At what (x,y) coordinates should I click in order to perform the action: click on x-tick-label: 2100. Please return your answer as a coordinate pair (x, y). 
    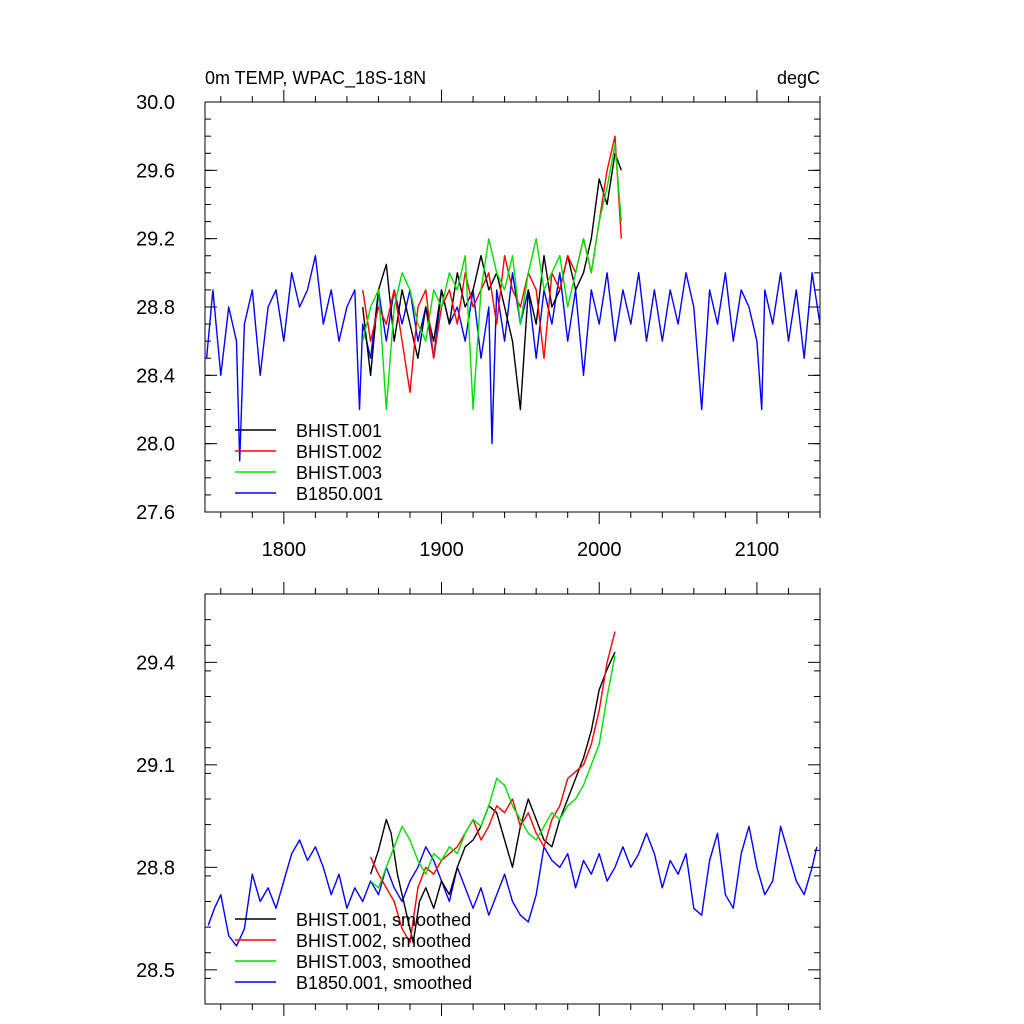
    Looking at the image, I should click on (757, 550).